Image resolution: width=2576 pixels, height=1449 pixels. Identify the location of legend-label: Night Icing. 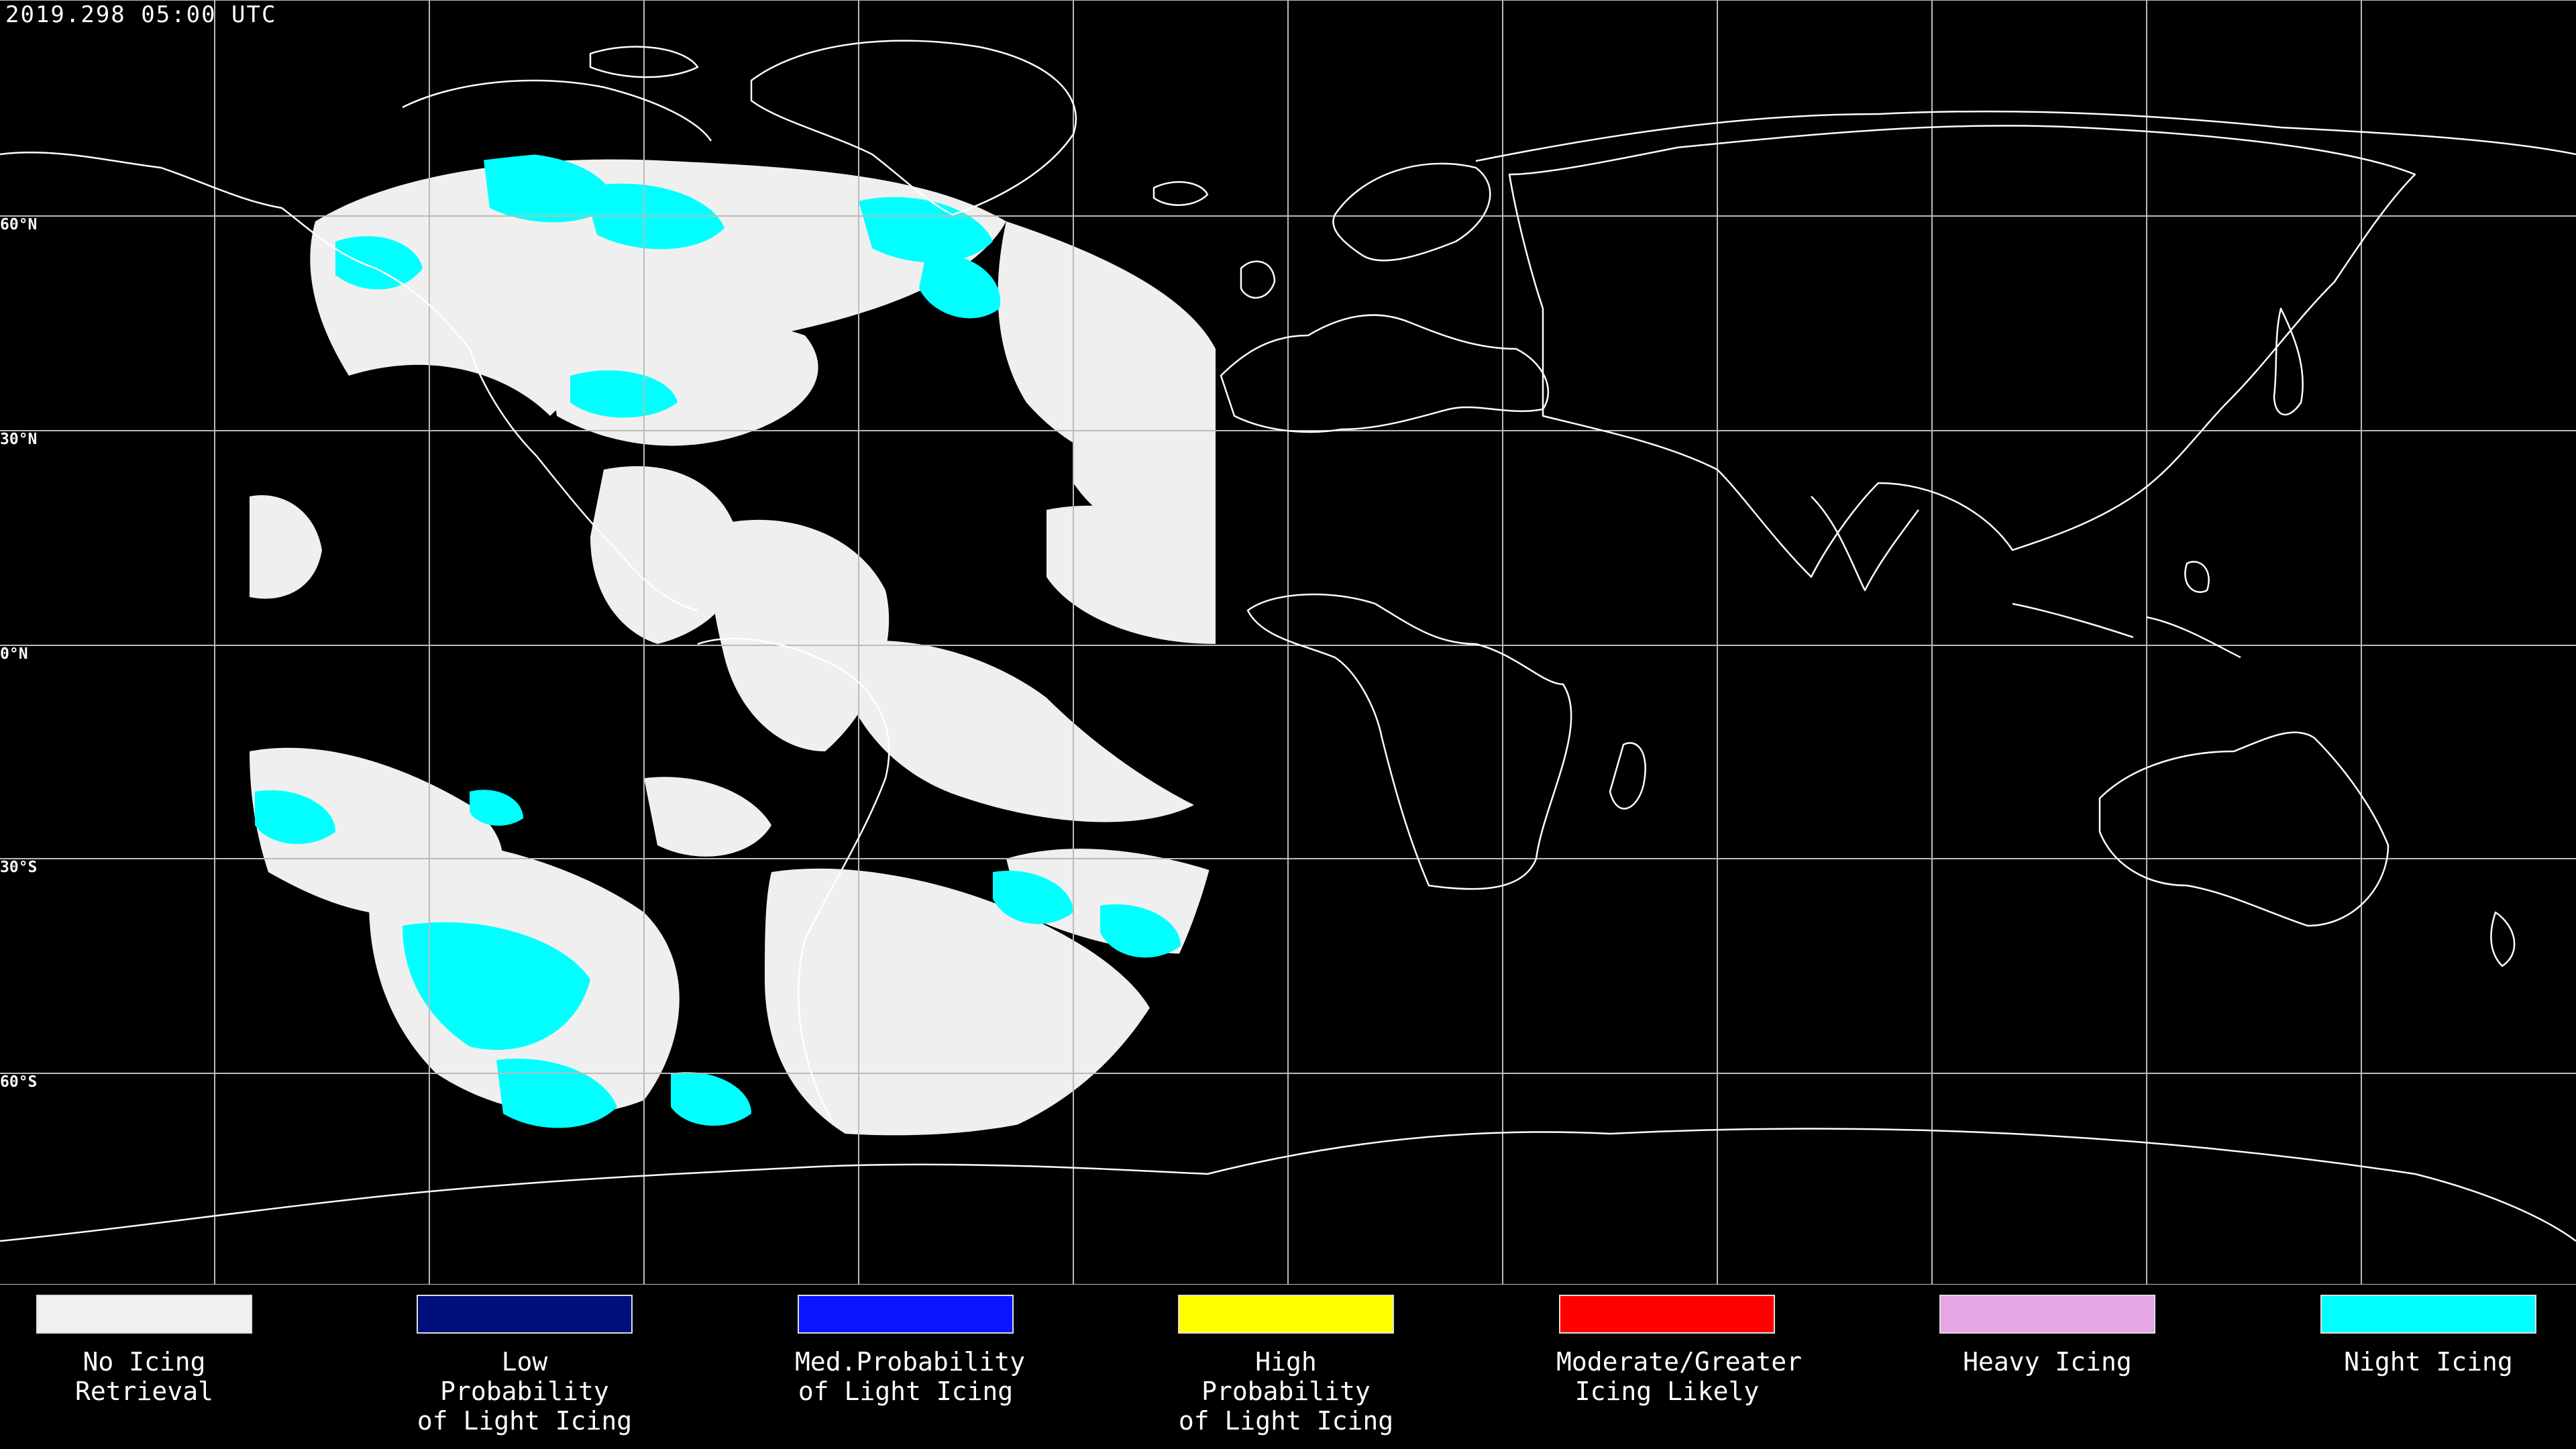
(2428, 1362).